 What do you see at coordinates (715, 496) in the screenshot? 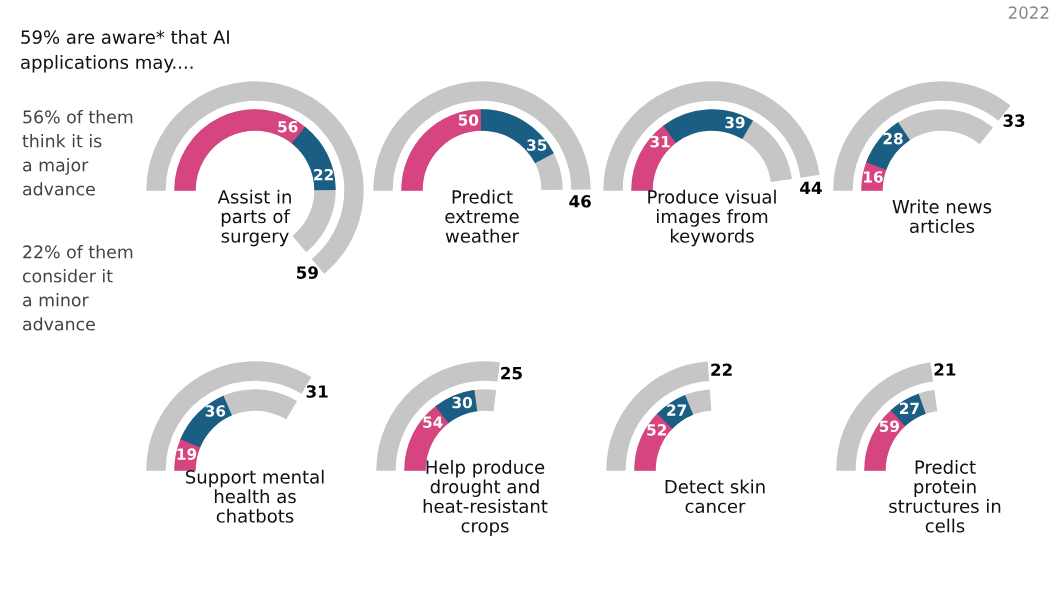
I see `category-label: Detect skin cancer` at bounding box center [715, 496].